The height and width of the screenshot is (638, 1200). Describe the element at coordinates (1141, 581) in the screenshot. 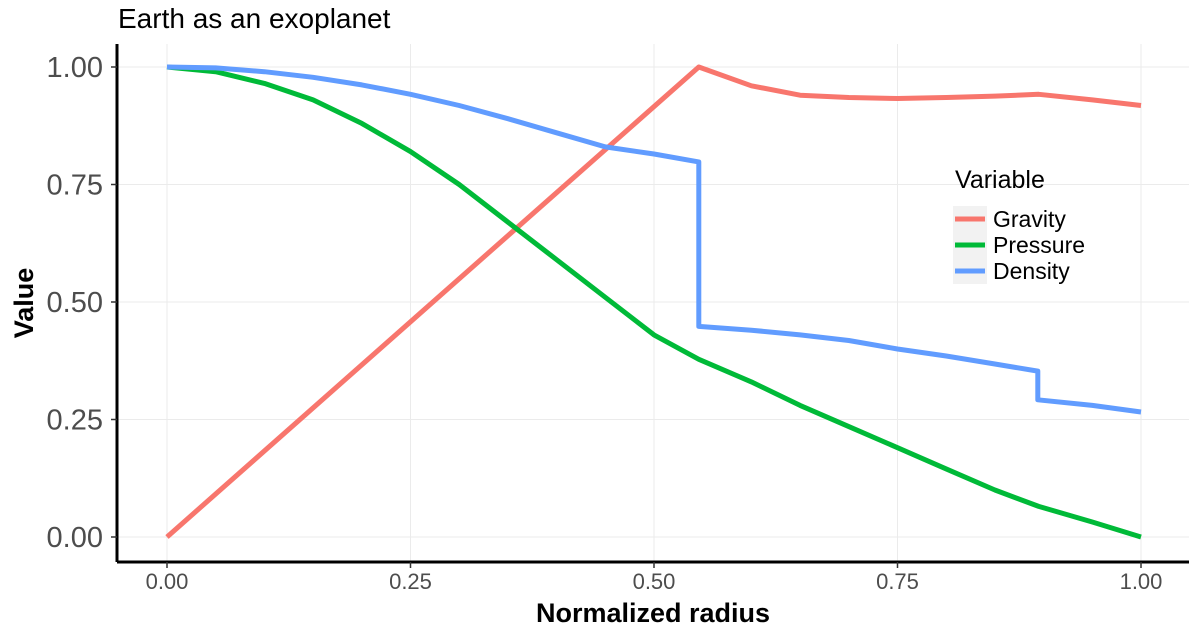

I see `x-tick-label: 1.00` at that location.